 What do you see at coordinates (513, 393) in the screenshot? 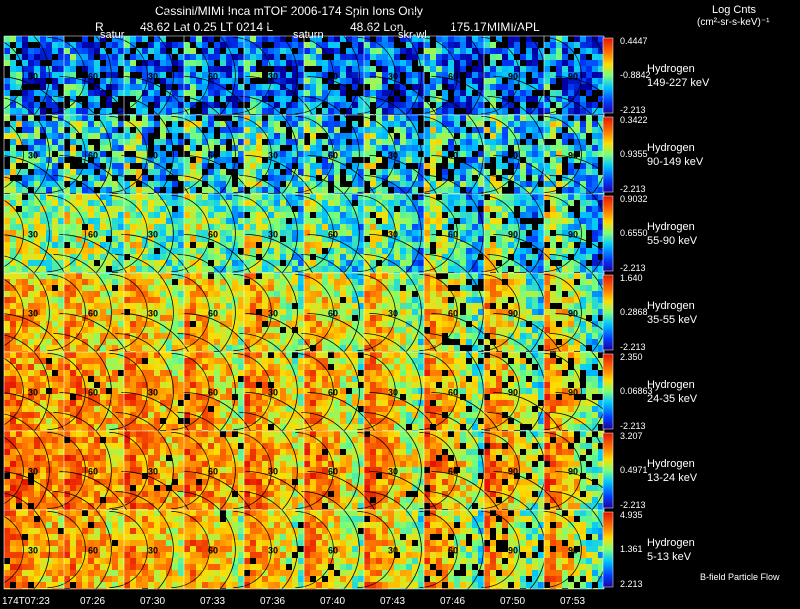
I see `contour-label-r4-c8: 90` at bounding box center [513, 393].